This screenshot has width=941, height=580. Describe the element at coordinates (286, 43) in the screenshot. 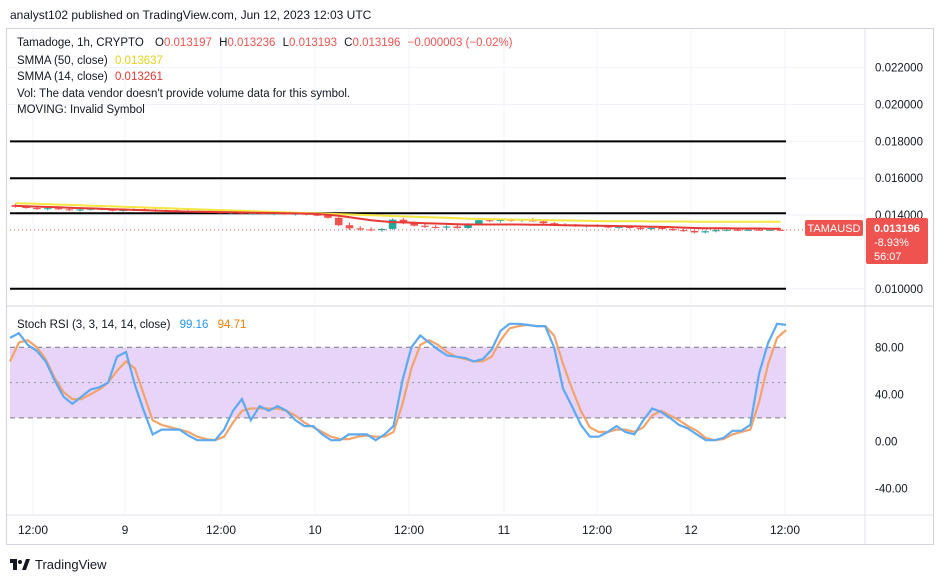

I see `legend-l-label: L` at that location.